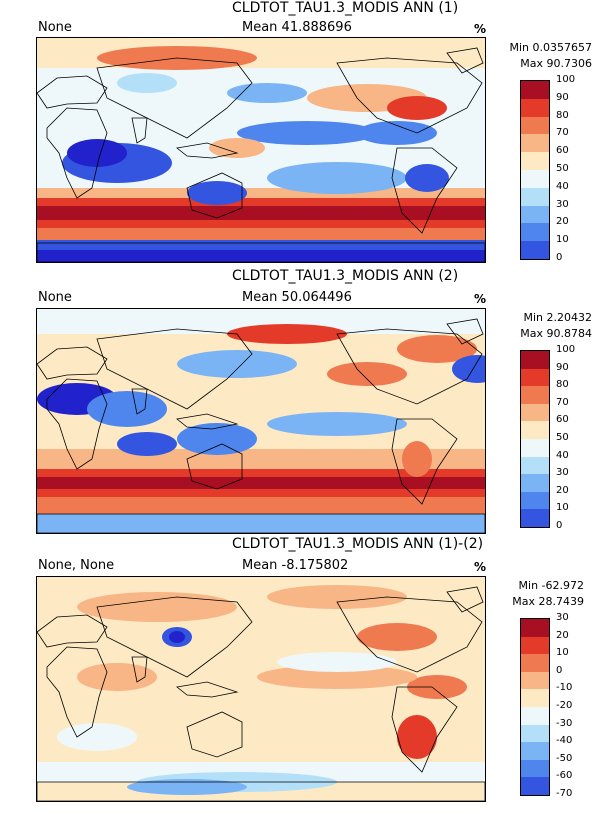 The width and height of the screenshot is (606, 814). I want to click on max-label: Max 90.7306, so click(556, 63).